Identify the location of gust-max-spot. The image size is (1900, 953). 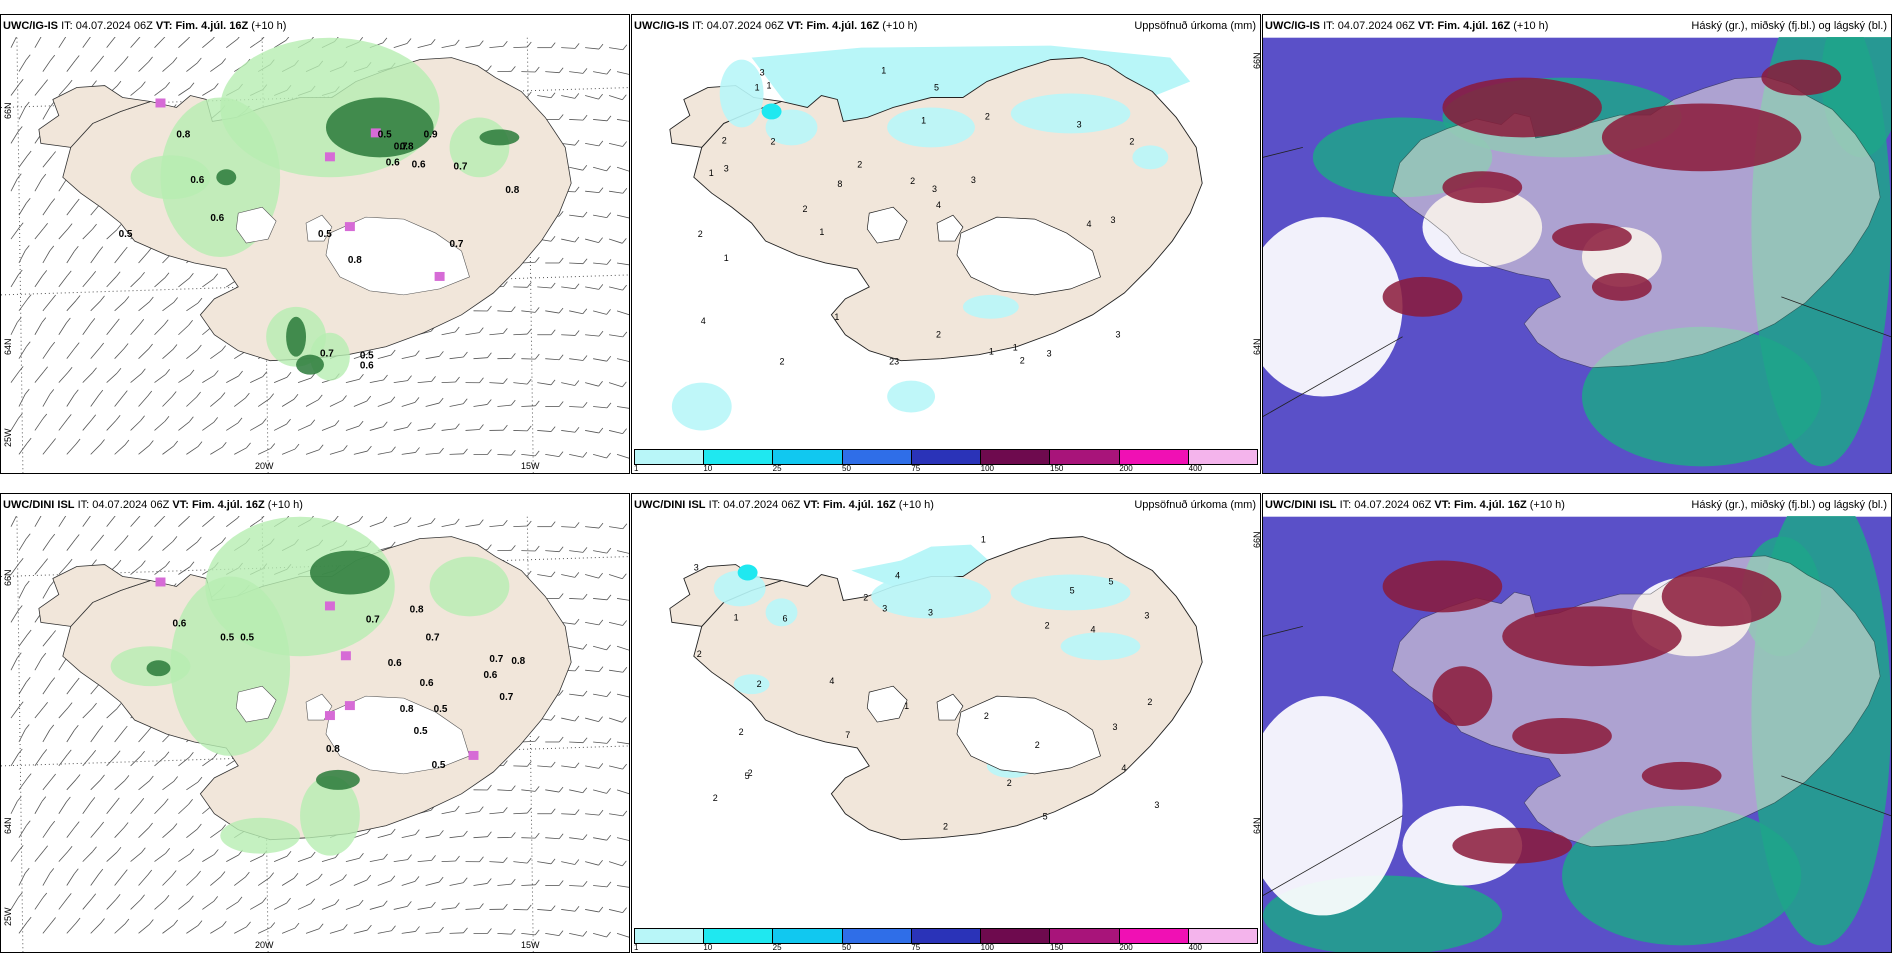
(161, 103).